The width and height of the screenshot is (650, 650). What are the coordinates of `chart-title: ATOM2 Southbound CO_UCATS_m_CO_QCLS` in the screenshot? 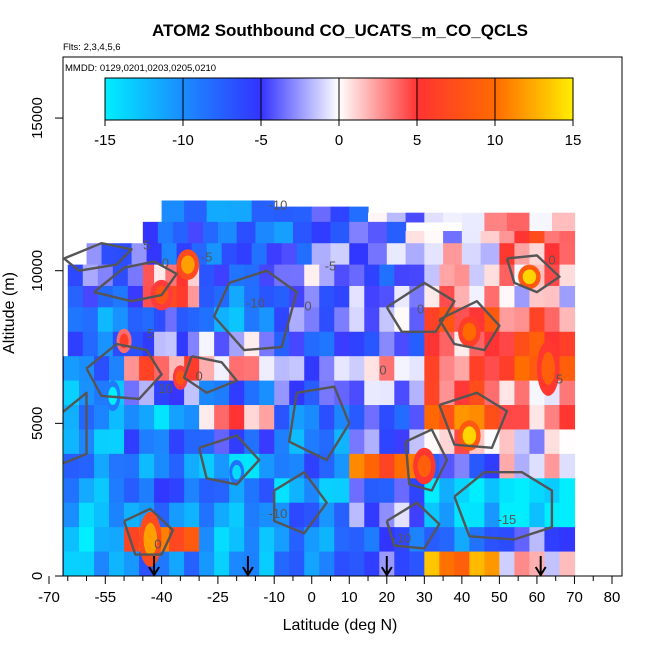 It's located at (340, 30).